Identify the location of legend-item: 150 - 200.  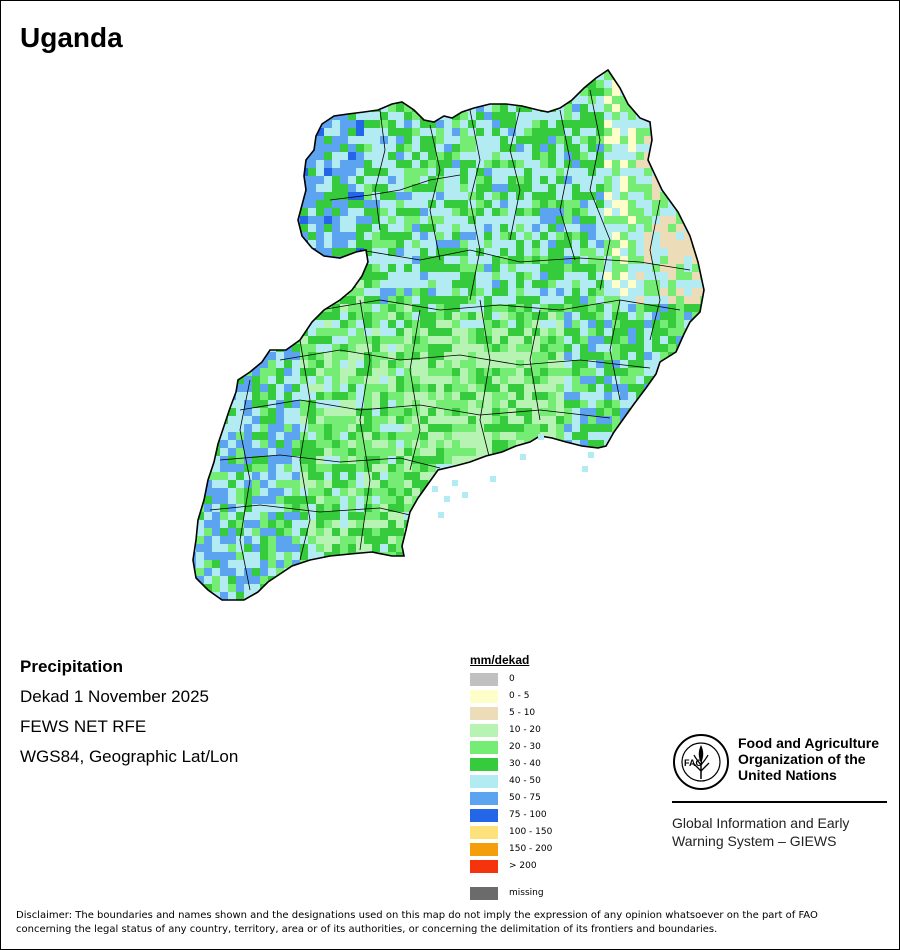
(511, 849).